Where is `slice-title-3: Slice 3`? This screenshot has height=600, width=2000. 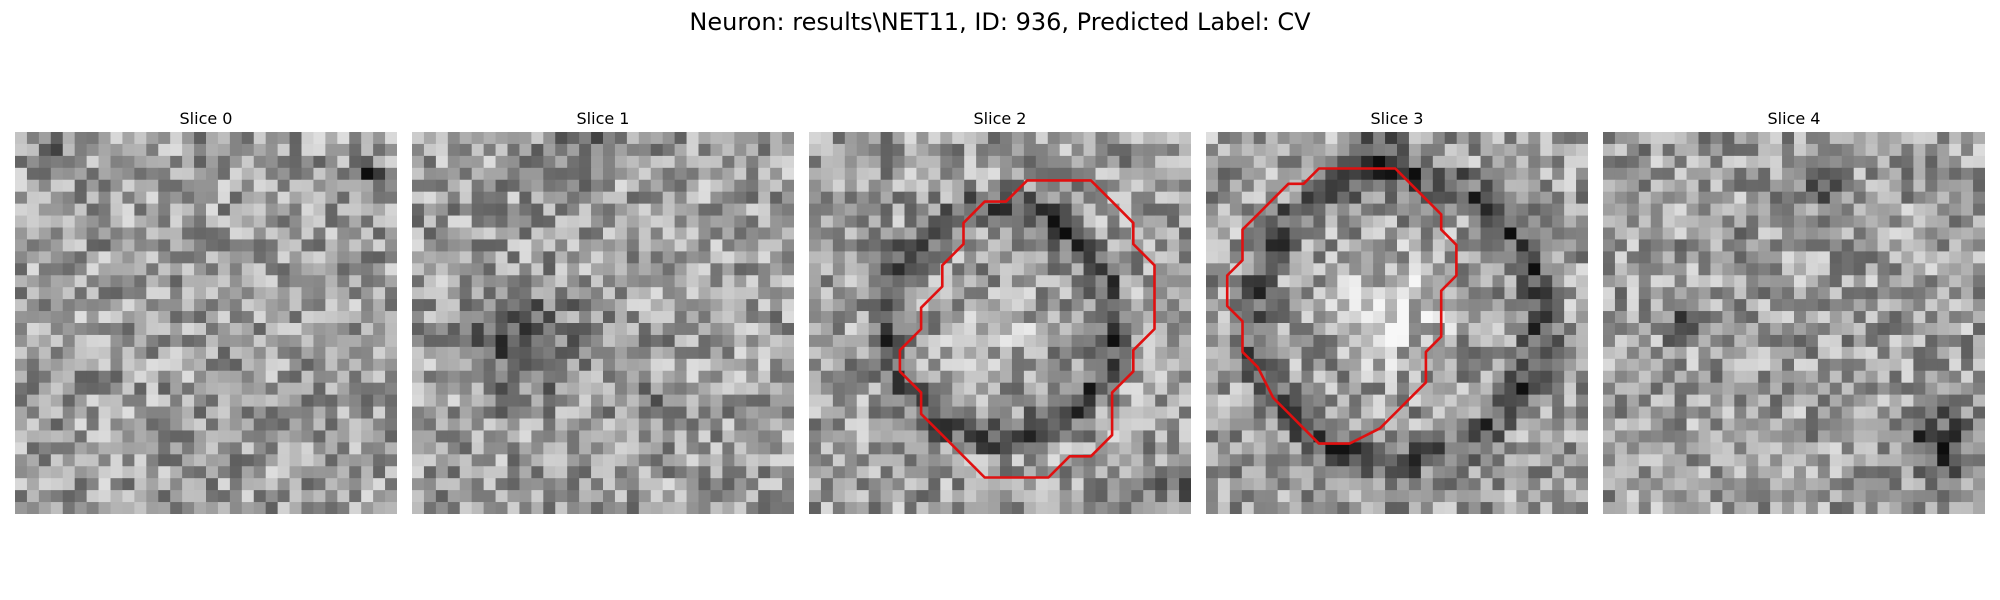 slice-title-3: Slice 3 is located at coordinates (1397, 118).